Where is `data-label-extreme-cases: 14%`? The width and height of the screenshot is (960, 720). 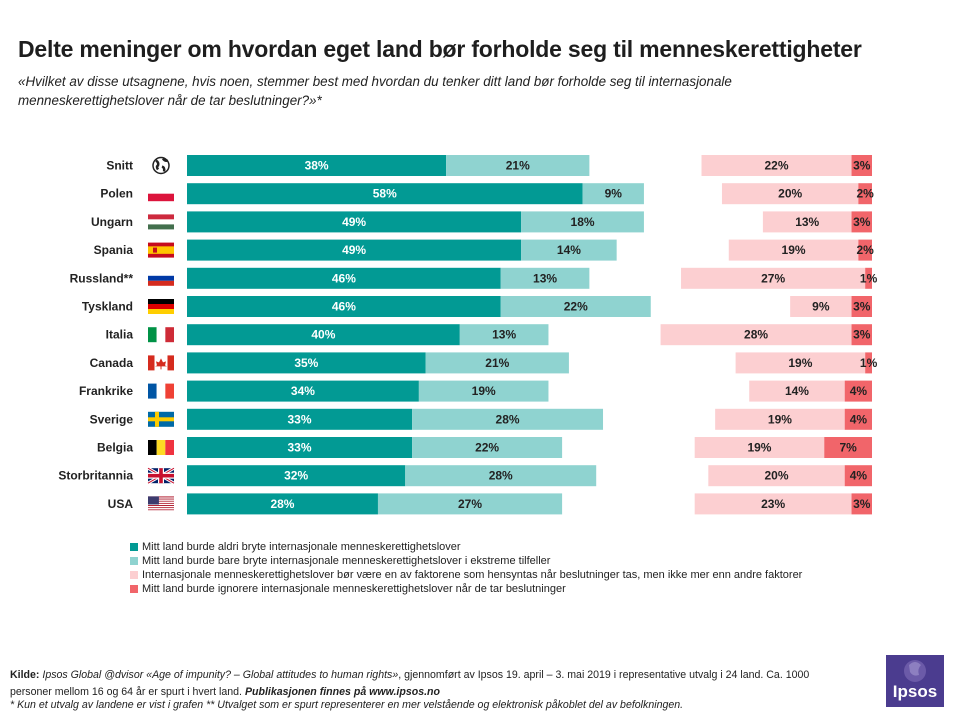 data-label-extreme-cases: 14% is located at coordinates (569, 250).